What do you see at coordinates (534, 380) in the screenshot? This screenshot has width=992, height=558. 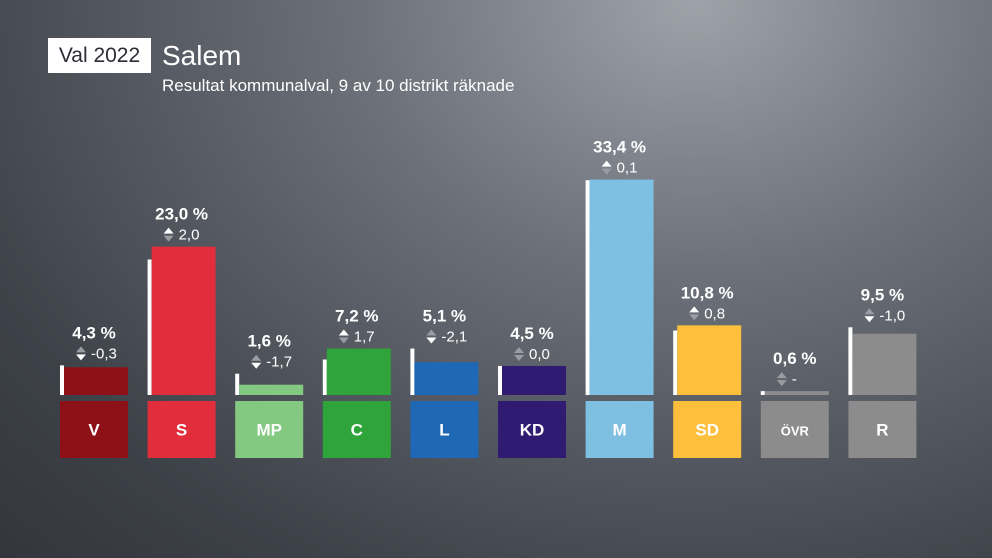 I see `bar-kd` at bounding box center [534, 380].